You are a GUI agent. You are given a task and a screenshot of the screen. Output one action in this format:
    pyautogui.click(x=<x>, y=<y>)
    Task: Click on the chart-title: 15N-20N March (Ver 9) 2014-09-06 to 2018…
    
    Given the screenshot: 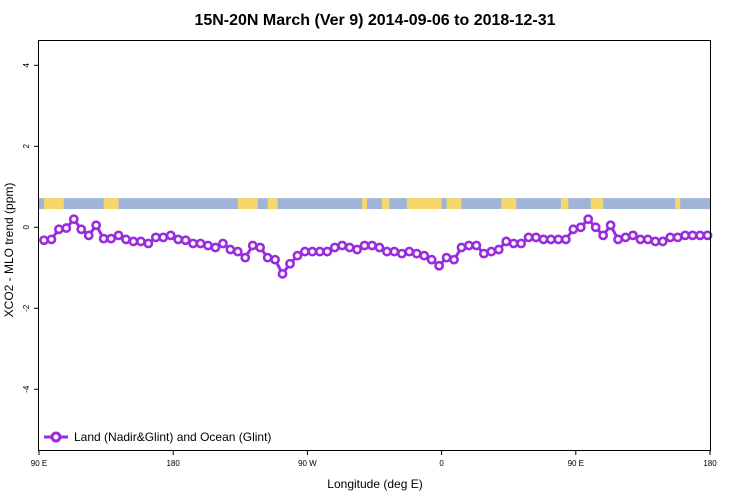 What is the action you would take?
    pyautogui.click(x=374, y=20)
    